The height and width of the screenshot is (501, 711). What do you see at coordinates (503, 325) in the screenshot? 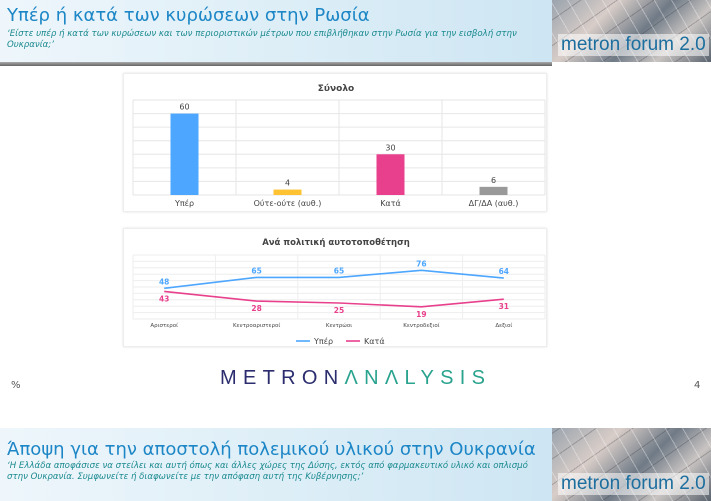
I see `category-label: Δεξιοί` at bounding box center [503, 325].